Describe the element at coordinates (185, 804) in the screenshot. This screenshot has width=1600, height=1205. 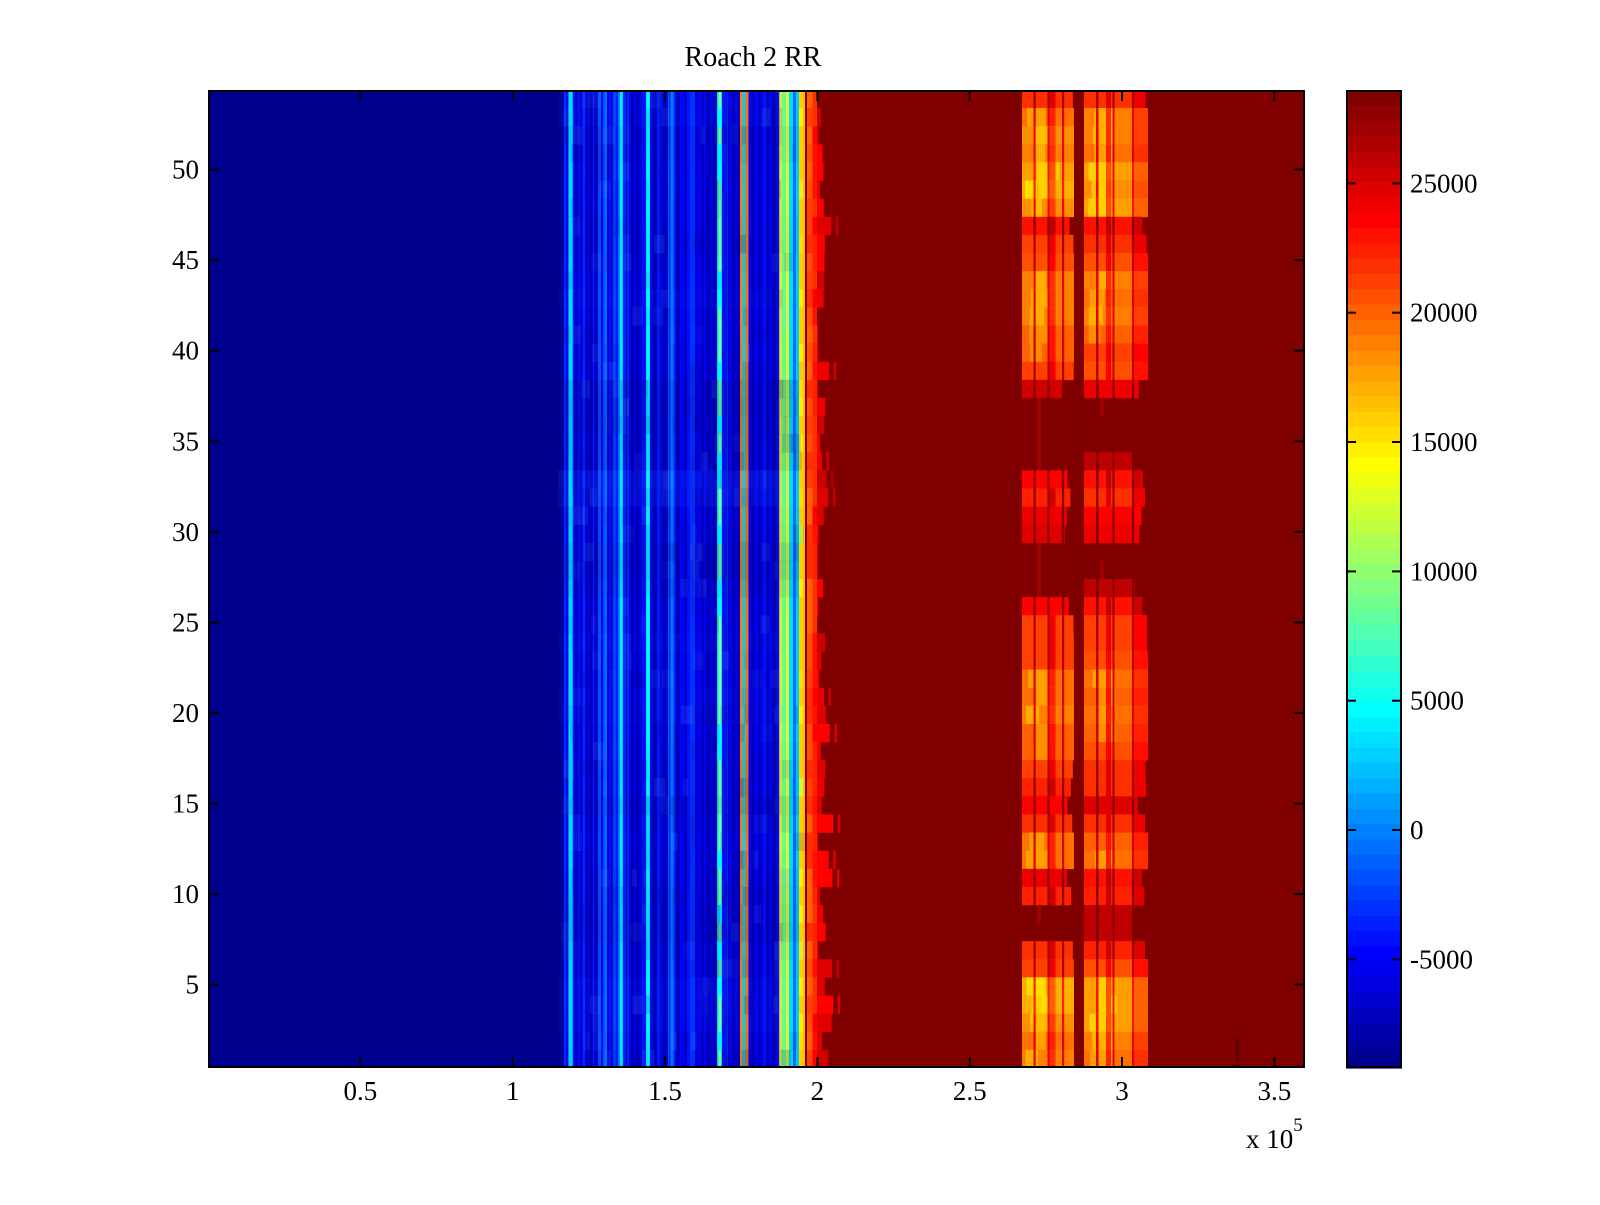
I see `svg-text: 15` at that location.